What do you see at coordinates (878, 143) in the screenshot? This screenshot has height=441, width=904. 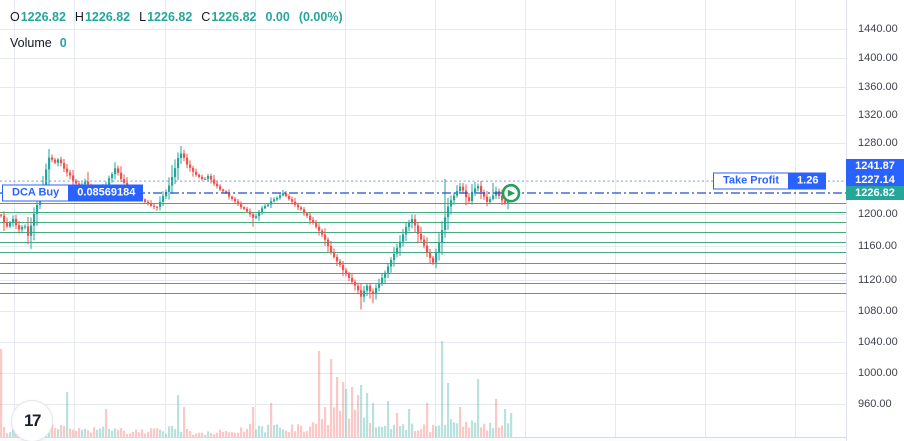 I see `axis-tick-label: 1280.00` at bounding box center [878, 143].